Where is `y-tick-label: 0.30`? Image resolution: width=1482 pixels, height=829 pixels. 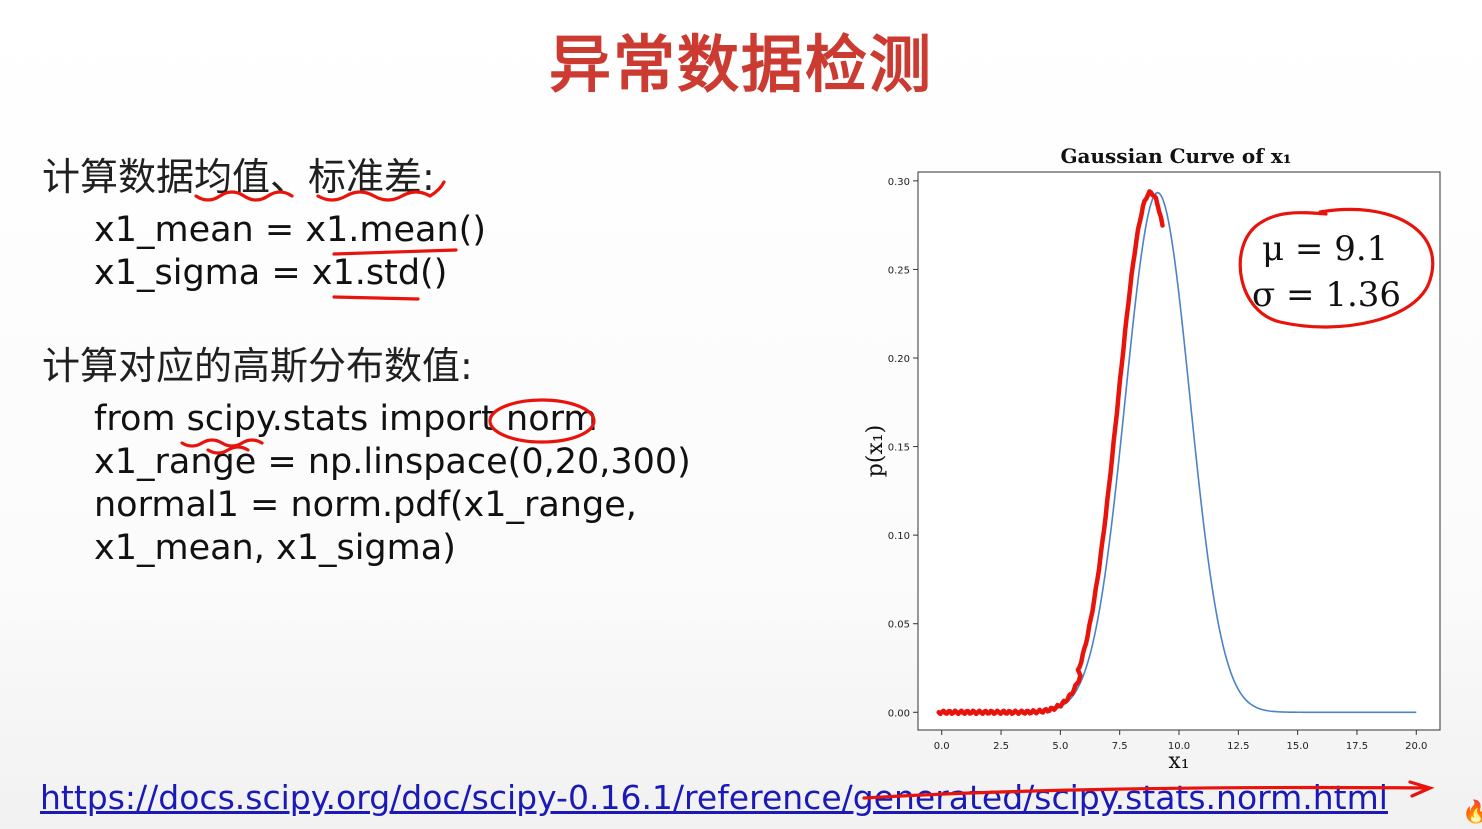
y-tick-label: 0.30 is located at coordinates (899, 182).